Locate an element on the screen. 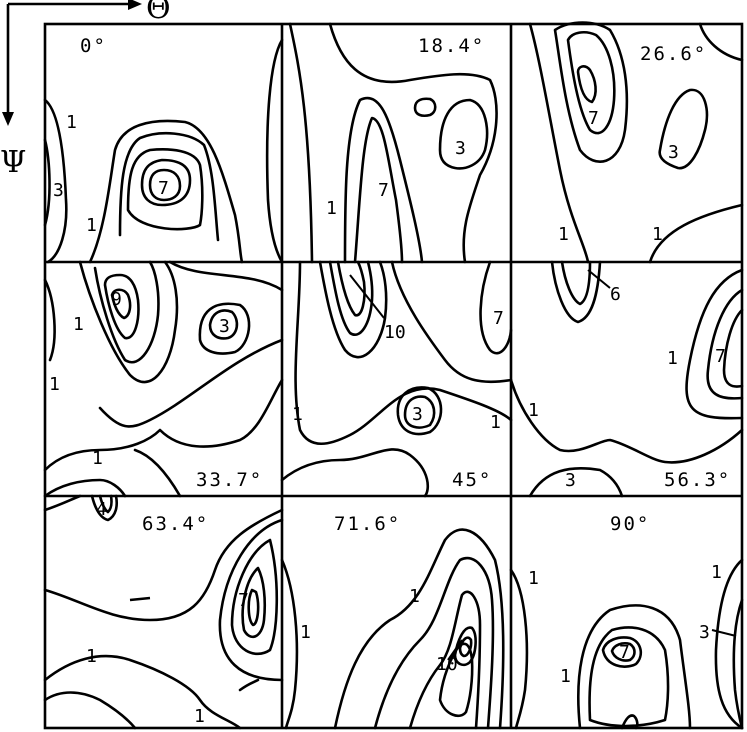 Image resolution: width=747 pixels, height=732 pixels. panel-26-6-contour-label-3: 3 is located at coordinates (673, 152).